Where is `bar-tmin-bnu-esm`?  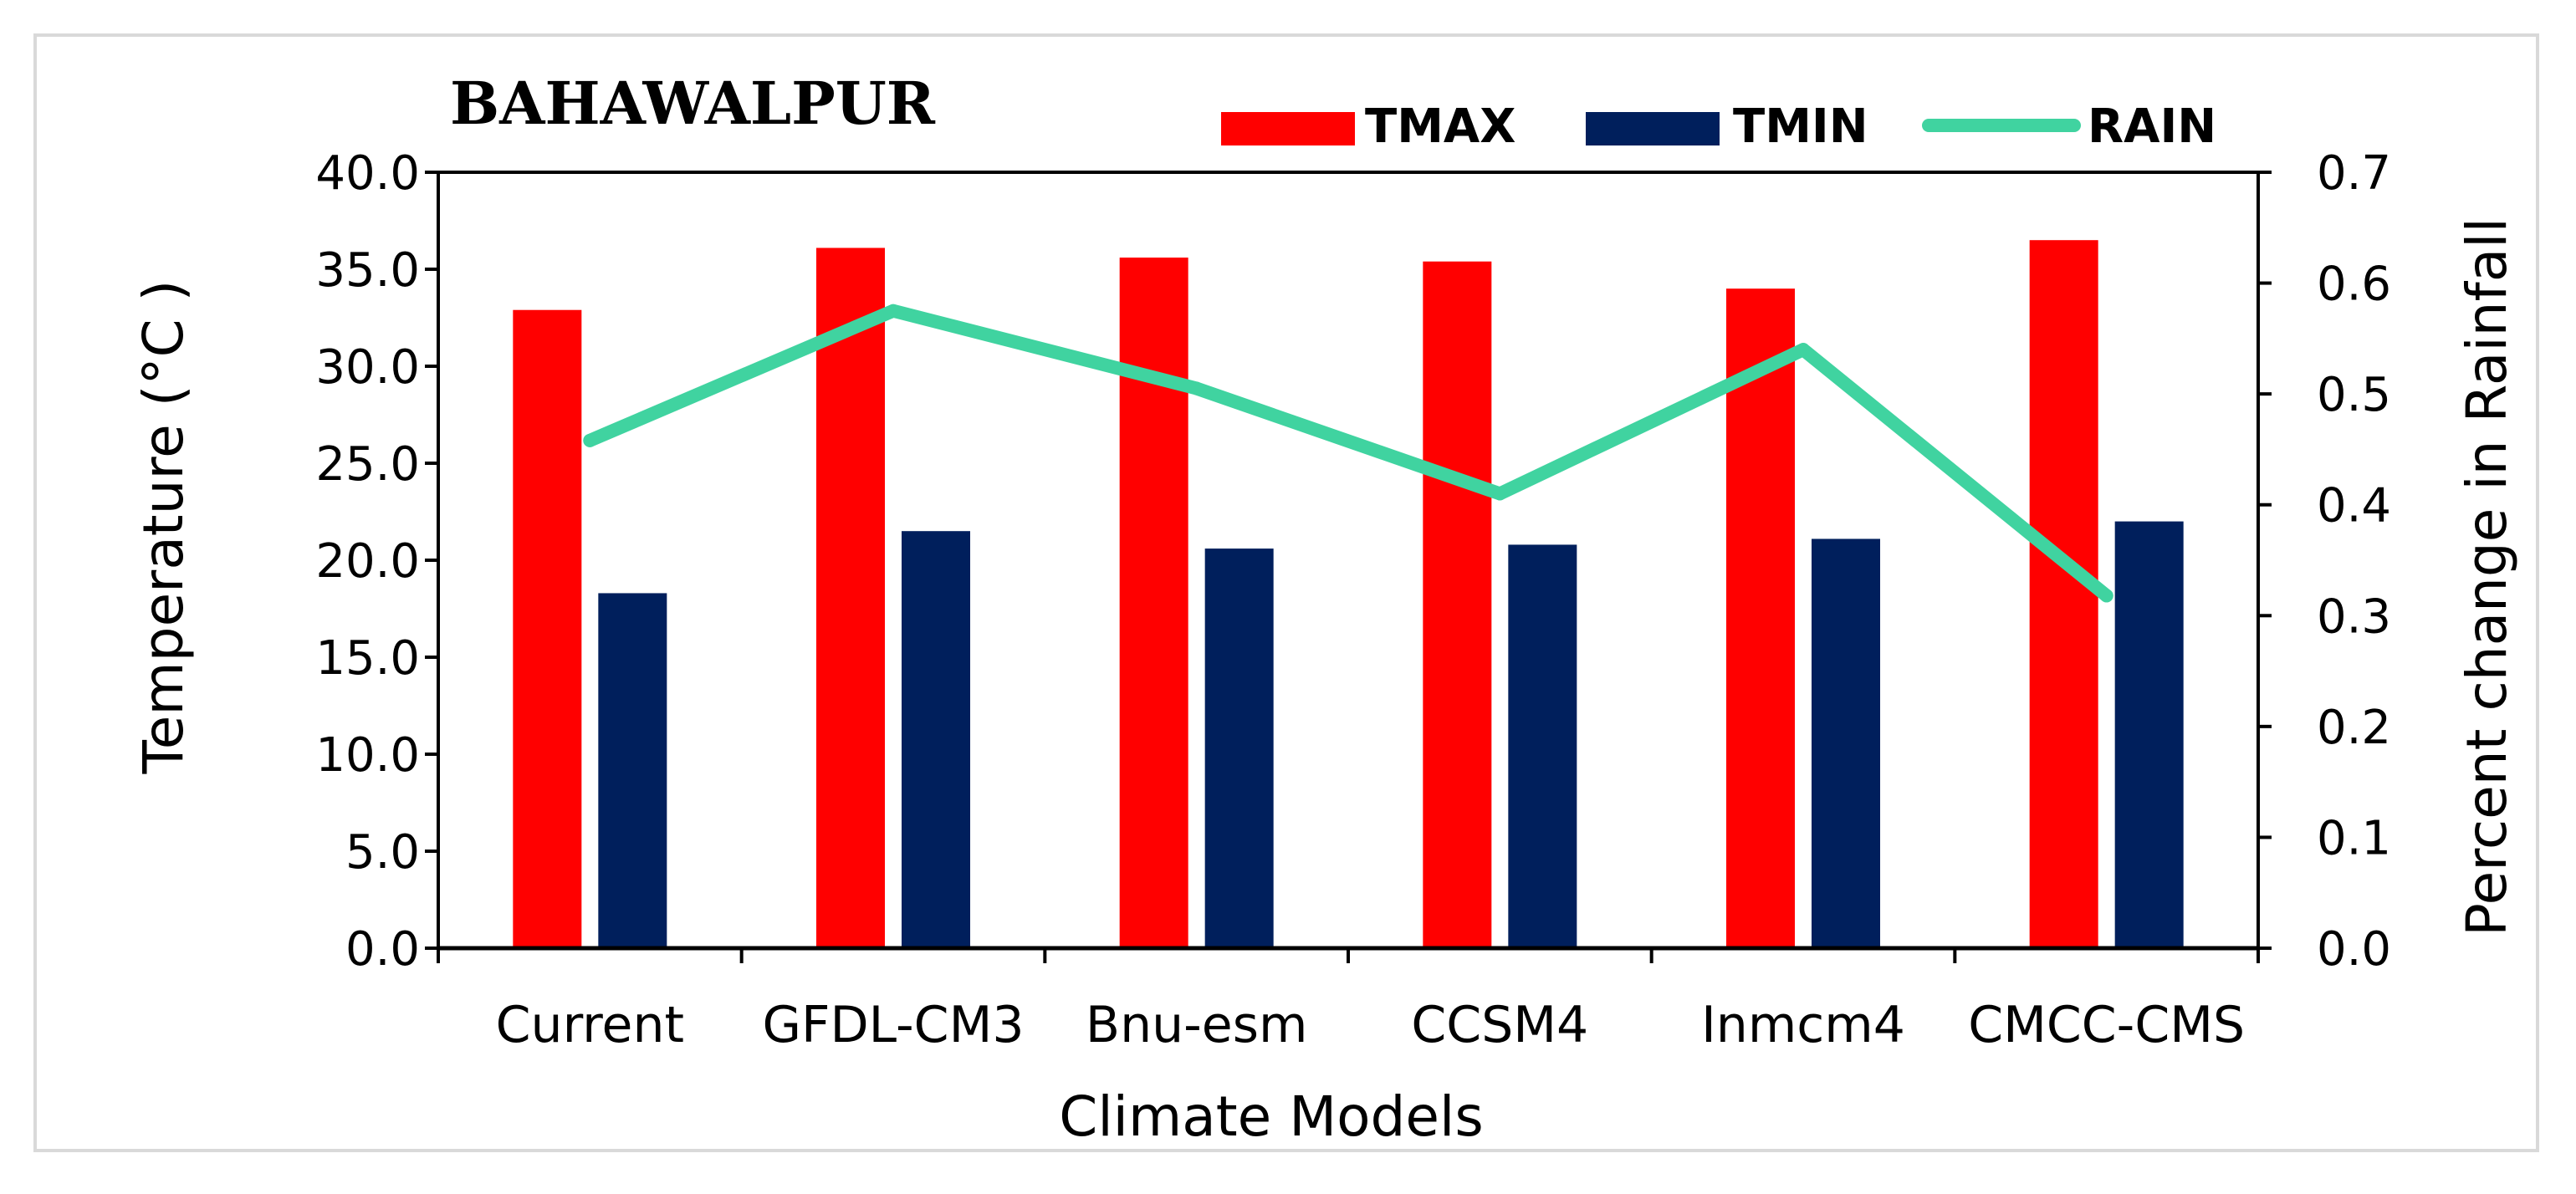 bar-tmin-bnu-esm is located at coordinates (1239, 749).